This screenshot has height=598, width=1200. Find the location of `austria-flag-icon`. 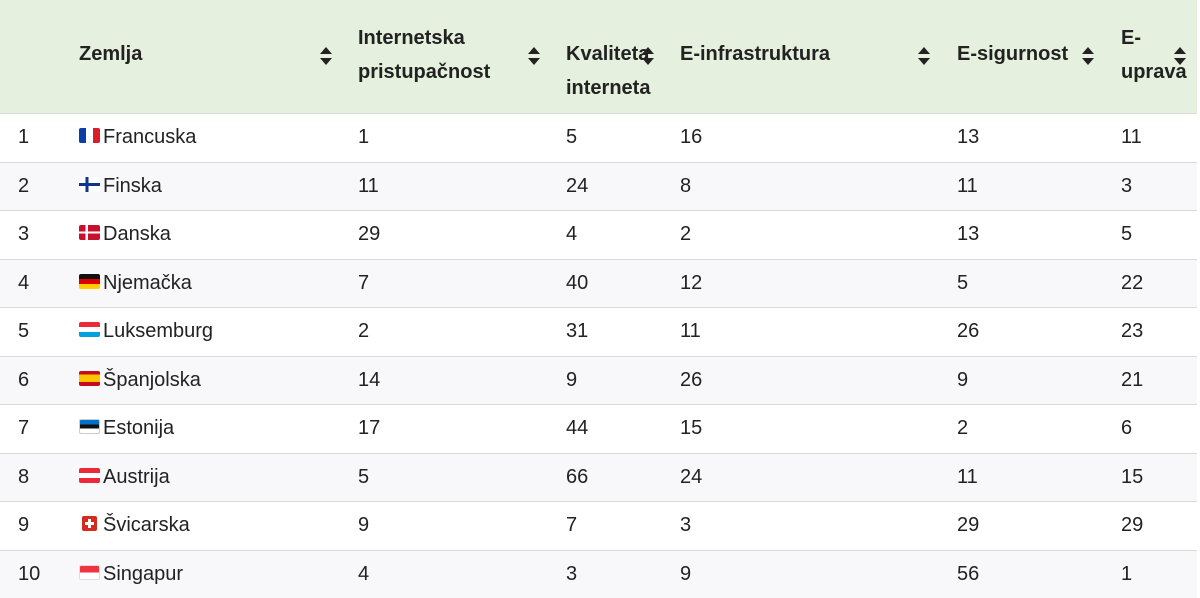

austria-flag-icon is located at coordinates (89, 475).